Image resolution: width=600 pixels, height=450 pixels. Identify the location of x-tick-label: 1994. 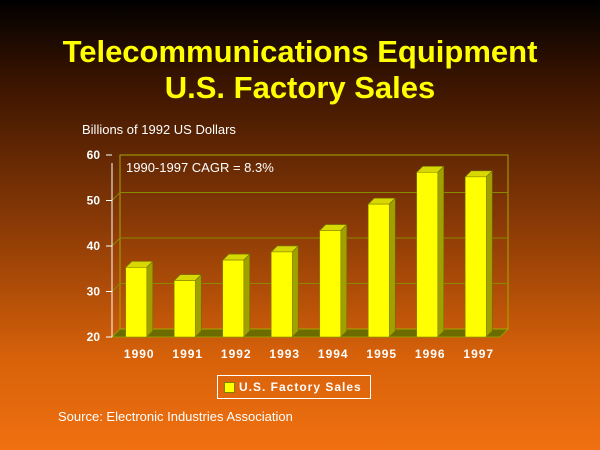
(333, 354).